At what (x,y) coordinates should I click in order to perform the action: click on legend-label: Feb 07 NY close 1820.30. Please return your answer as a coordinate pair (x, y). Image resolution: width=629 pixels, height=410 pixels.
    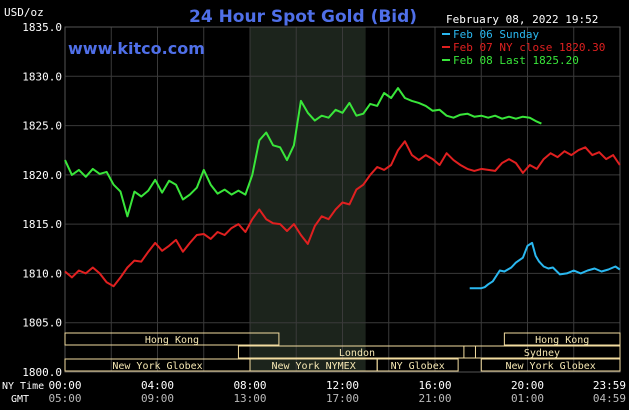
    Looking at the image, I should click on (529, 47).